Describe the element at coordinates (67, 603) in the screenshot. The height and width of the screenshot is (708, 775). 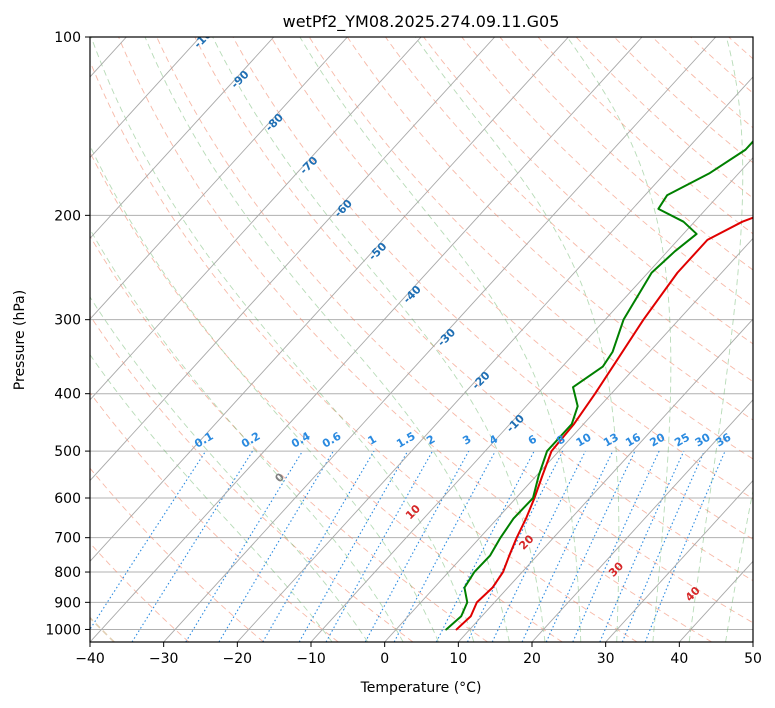
I see `y-tick-label: 900` at that location.